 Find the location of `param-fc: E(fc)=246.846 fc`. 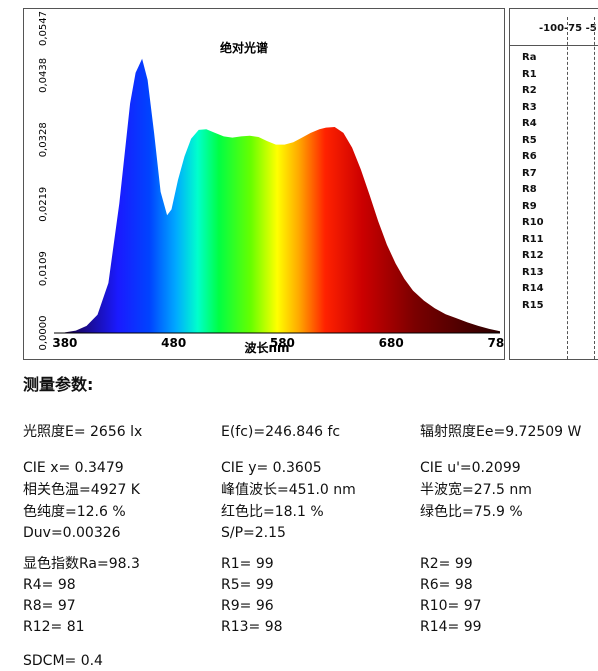

param-fc: E(fc)=246.846 fc is located at coordinates (281, 432).